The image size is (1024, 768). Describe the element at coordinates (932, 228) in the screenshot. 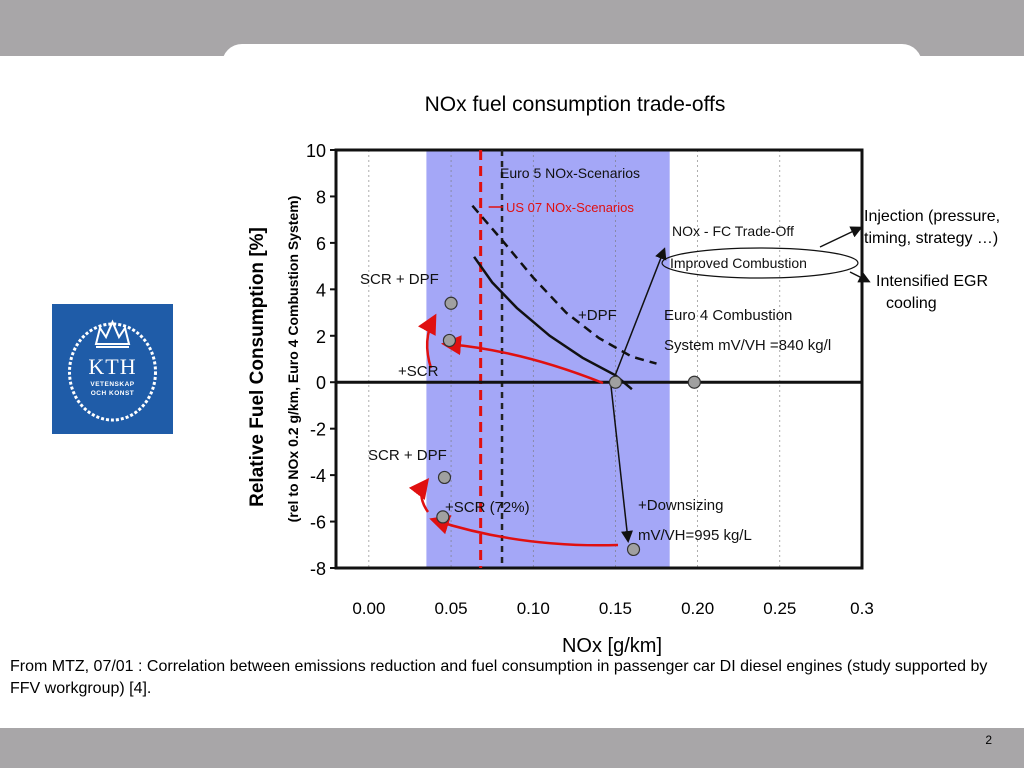

I see `injection-note: Injection (pressure, timing, strategy …)` at that location.